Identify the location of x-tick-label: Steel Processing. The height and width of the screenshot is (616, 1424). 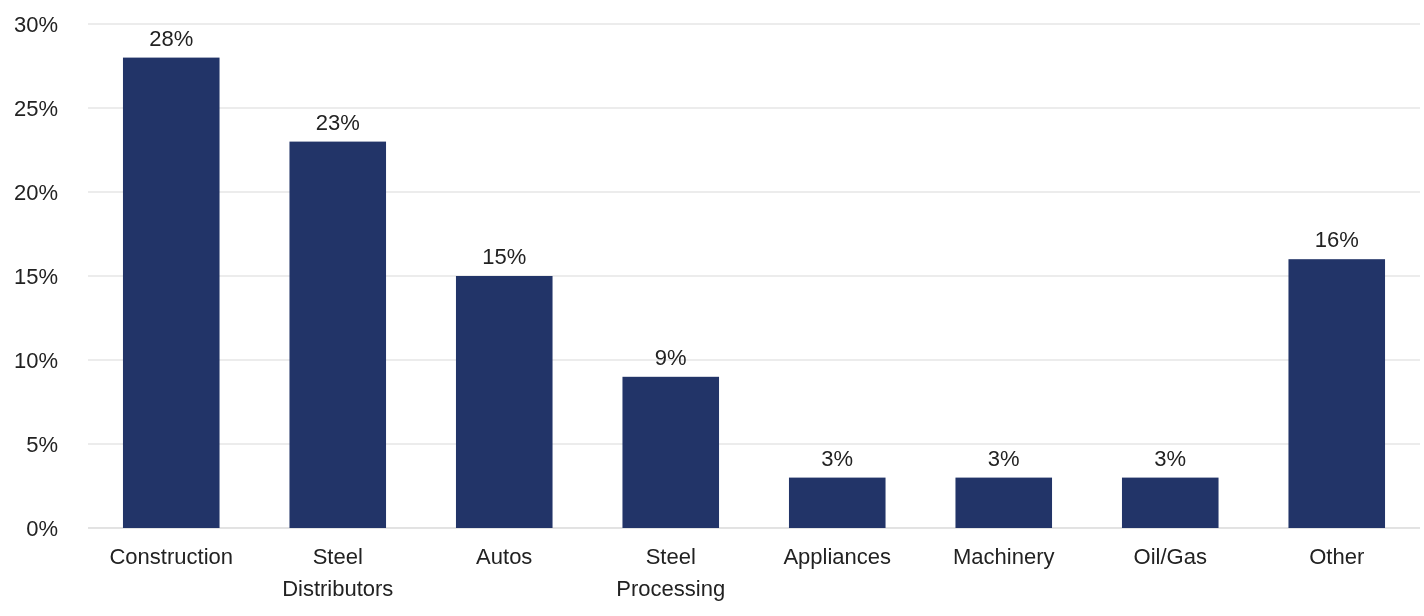
(671, 572).